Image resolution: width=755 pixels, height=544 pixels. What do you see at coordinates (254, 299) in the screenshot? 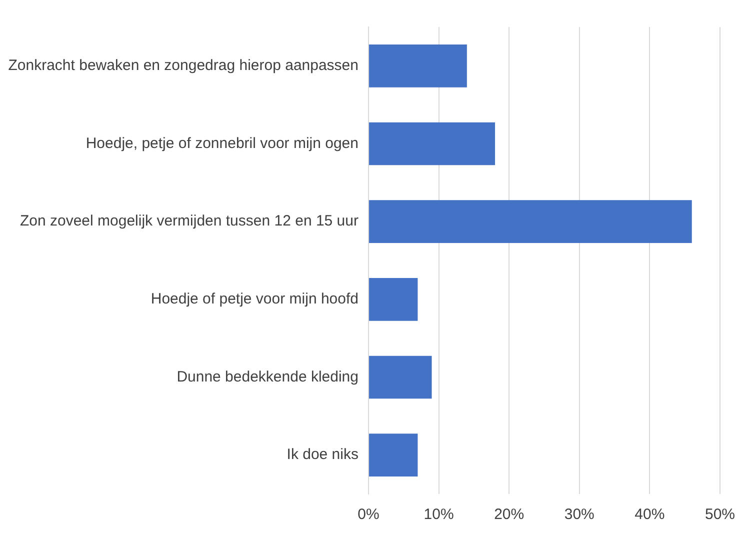
I see `y-tick-label: Hoedje of petje voor mijn hoofd` at bounding box center [254, 299].